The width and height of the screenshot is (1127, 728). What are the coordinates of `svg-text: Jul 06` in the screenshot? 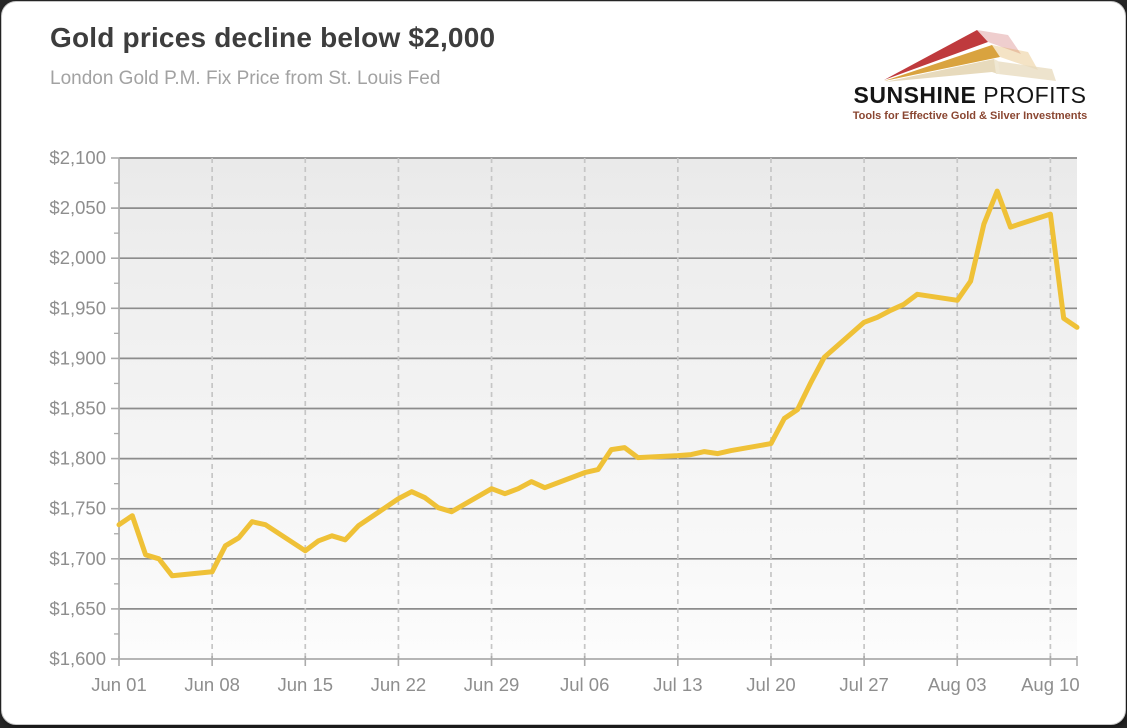 It's located at (584, 684).